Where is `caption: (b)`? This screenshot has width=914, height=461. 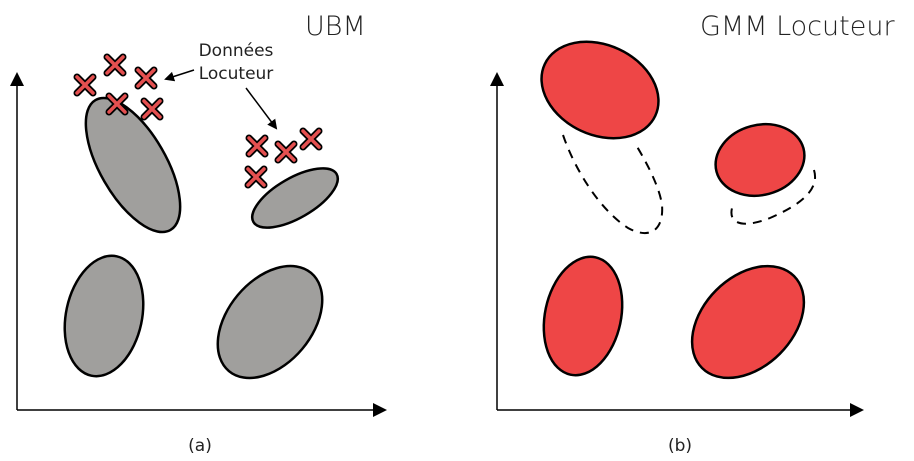 caption: (b) is located at coordinates (680, 446).